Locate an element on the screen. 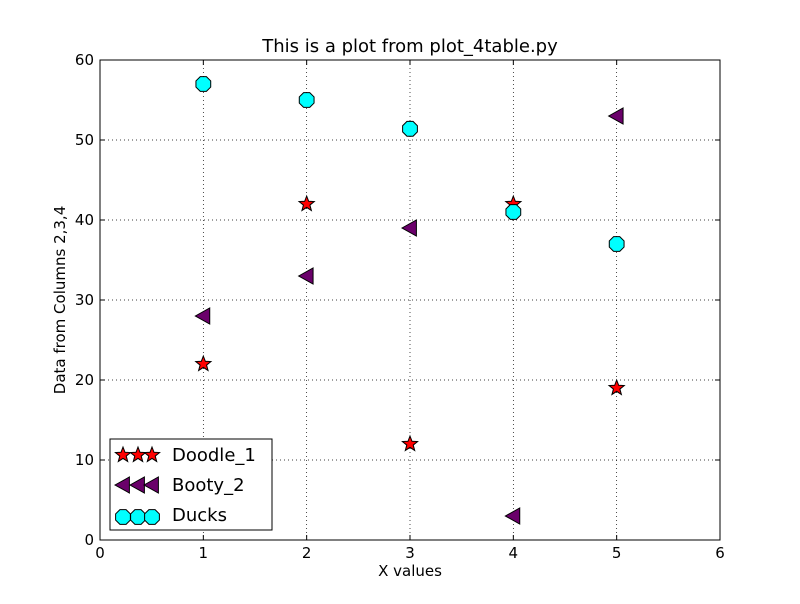 The image size is (800, 604). legend-label-booty: Booty_2 is located at coordinates (208, 485).